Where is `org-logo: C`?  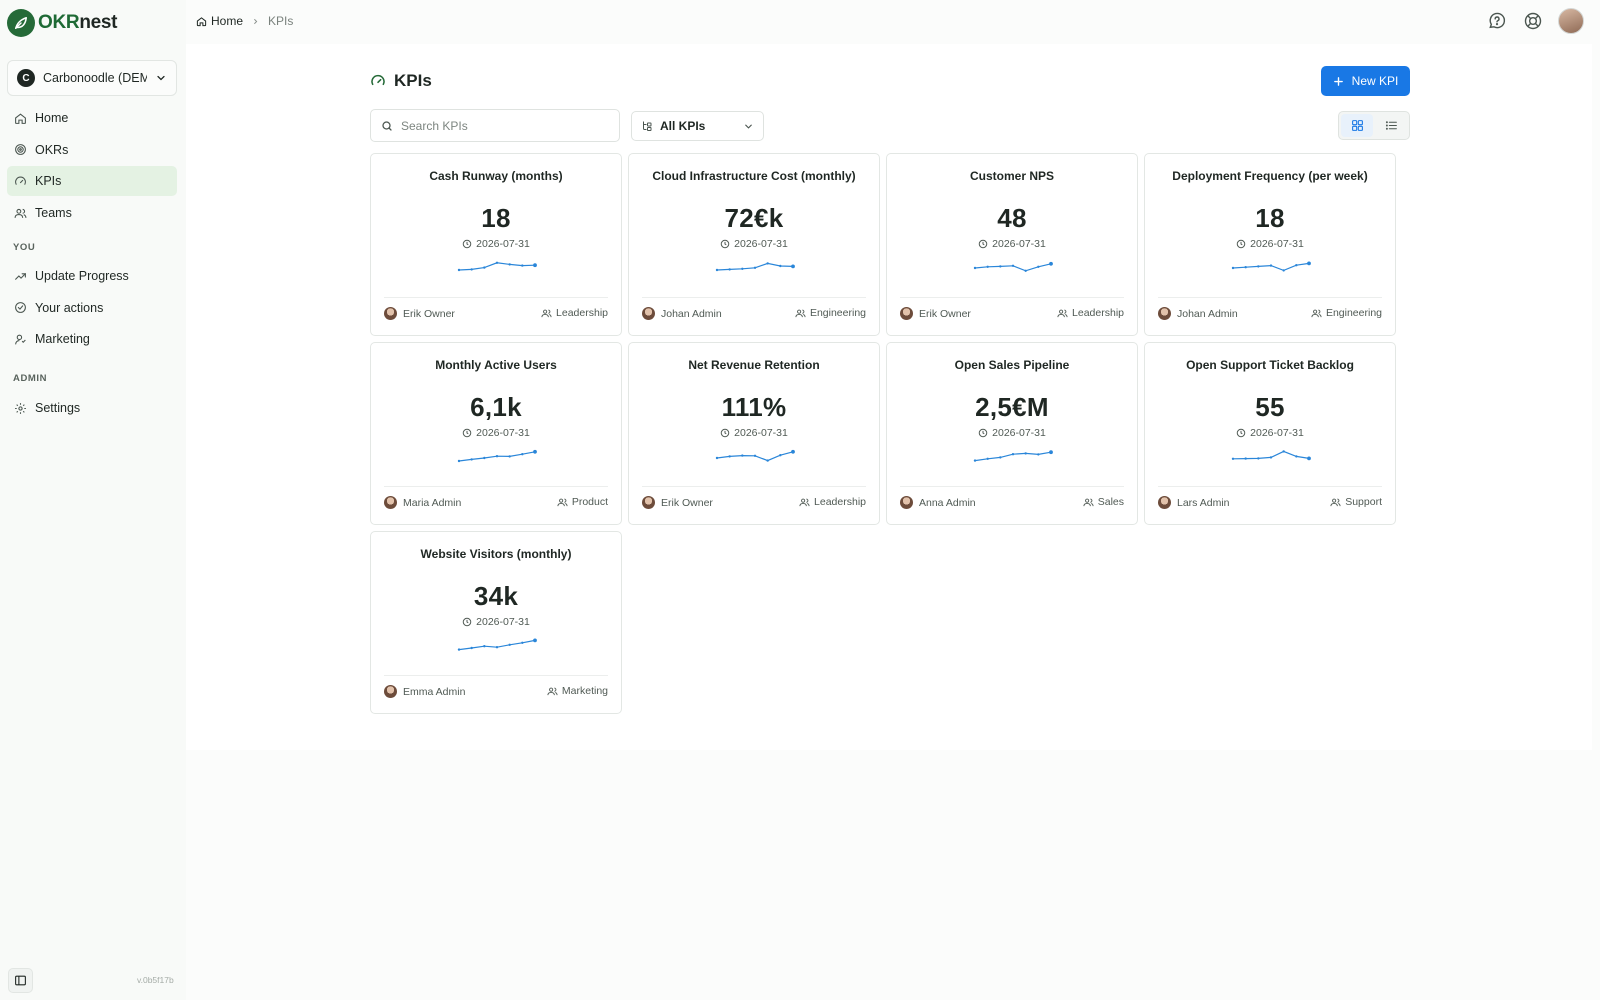 org-logo: C is located at coordinates (26, 78).